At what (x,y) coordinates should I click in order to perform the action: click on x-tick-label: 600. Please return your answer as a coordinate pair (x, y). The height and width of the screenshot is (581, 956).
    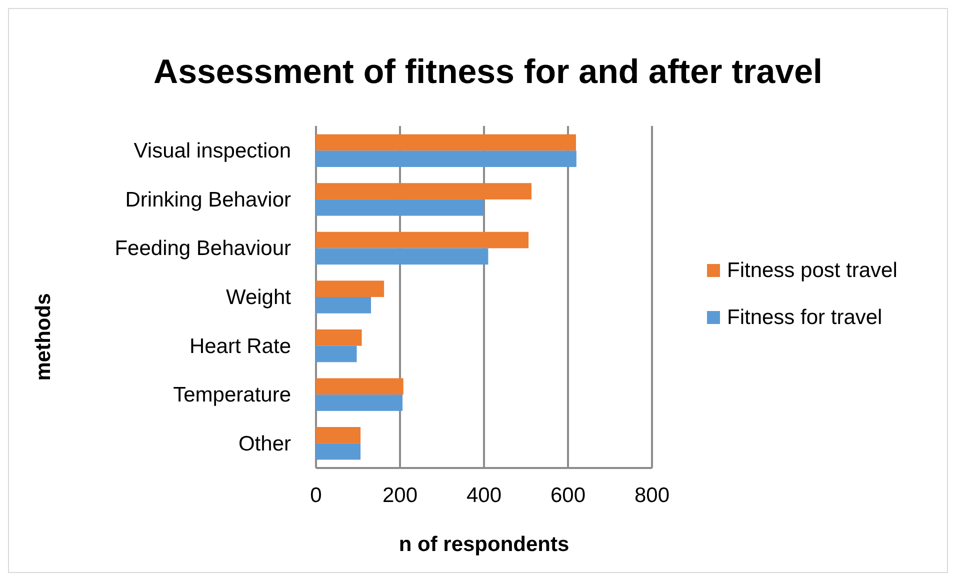
    Looking at the image, I should click on (568, 495).